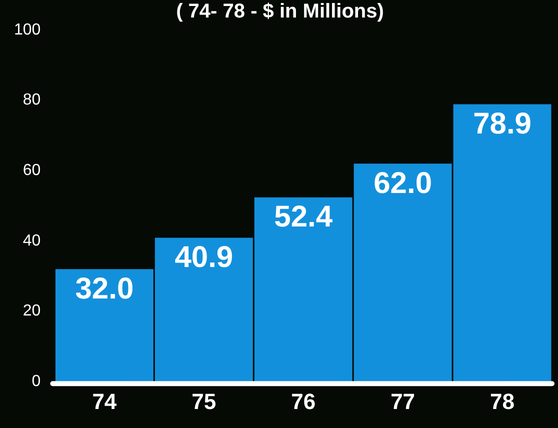  What do you see at coordinates (204, 401) in the screenshot?
I see `x-tick-label: 75` at bounding box center [204, 401].